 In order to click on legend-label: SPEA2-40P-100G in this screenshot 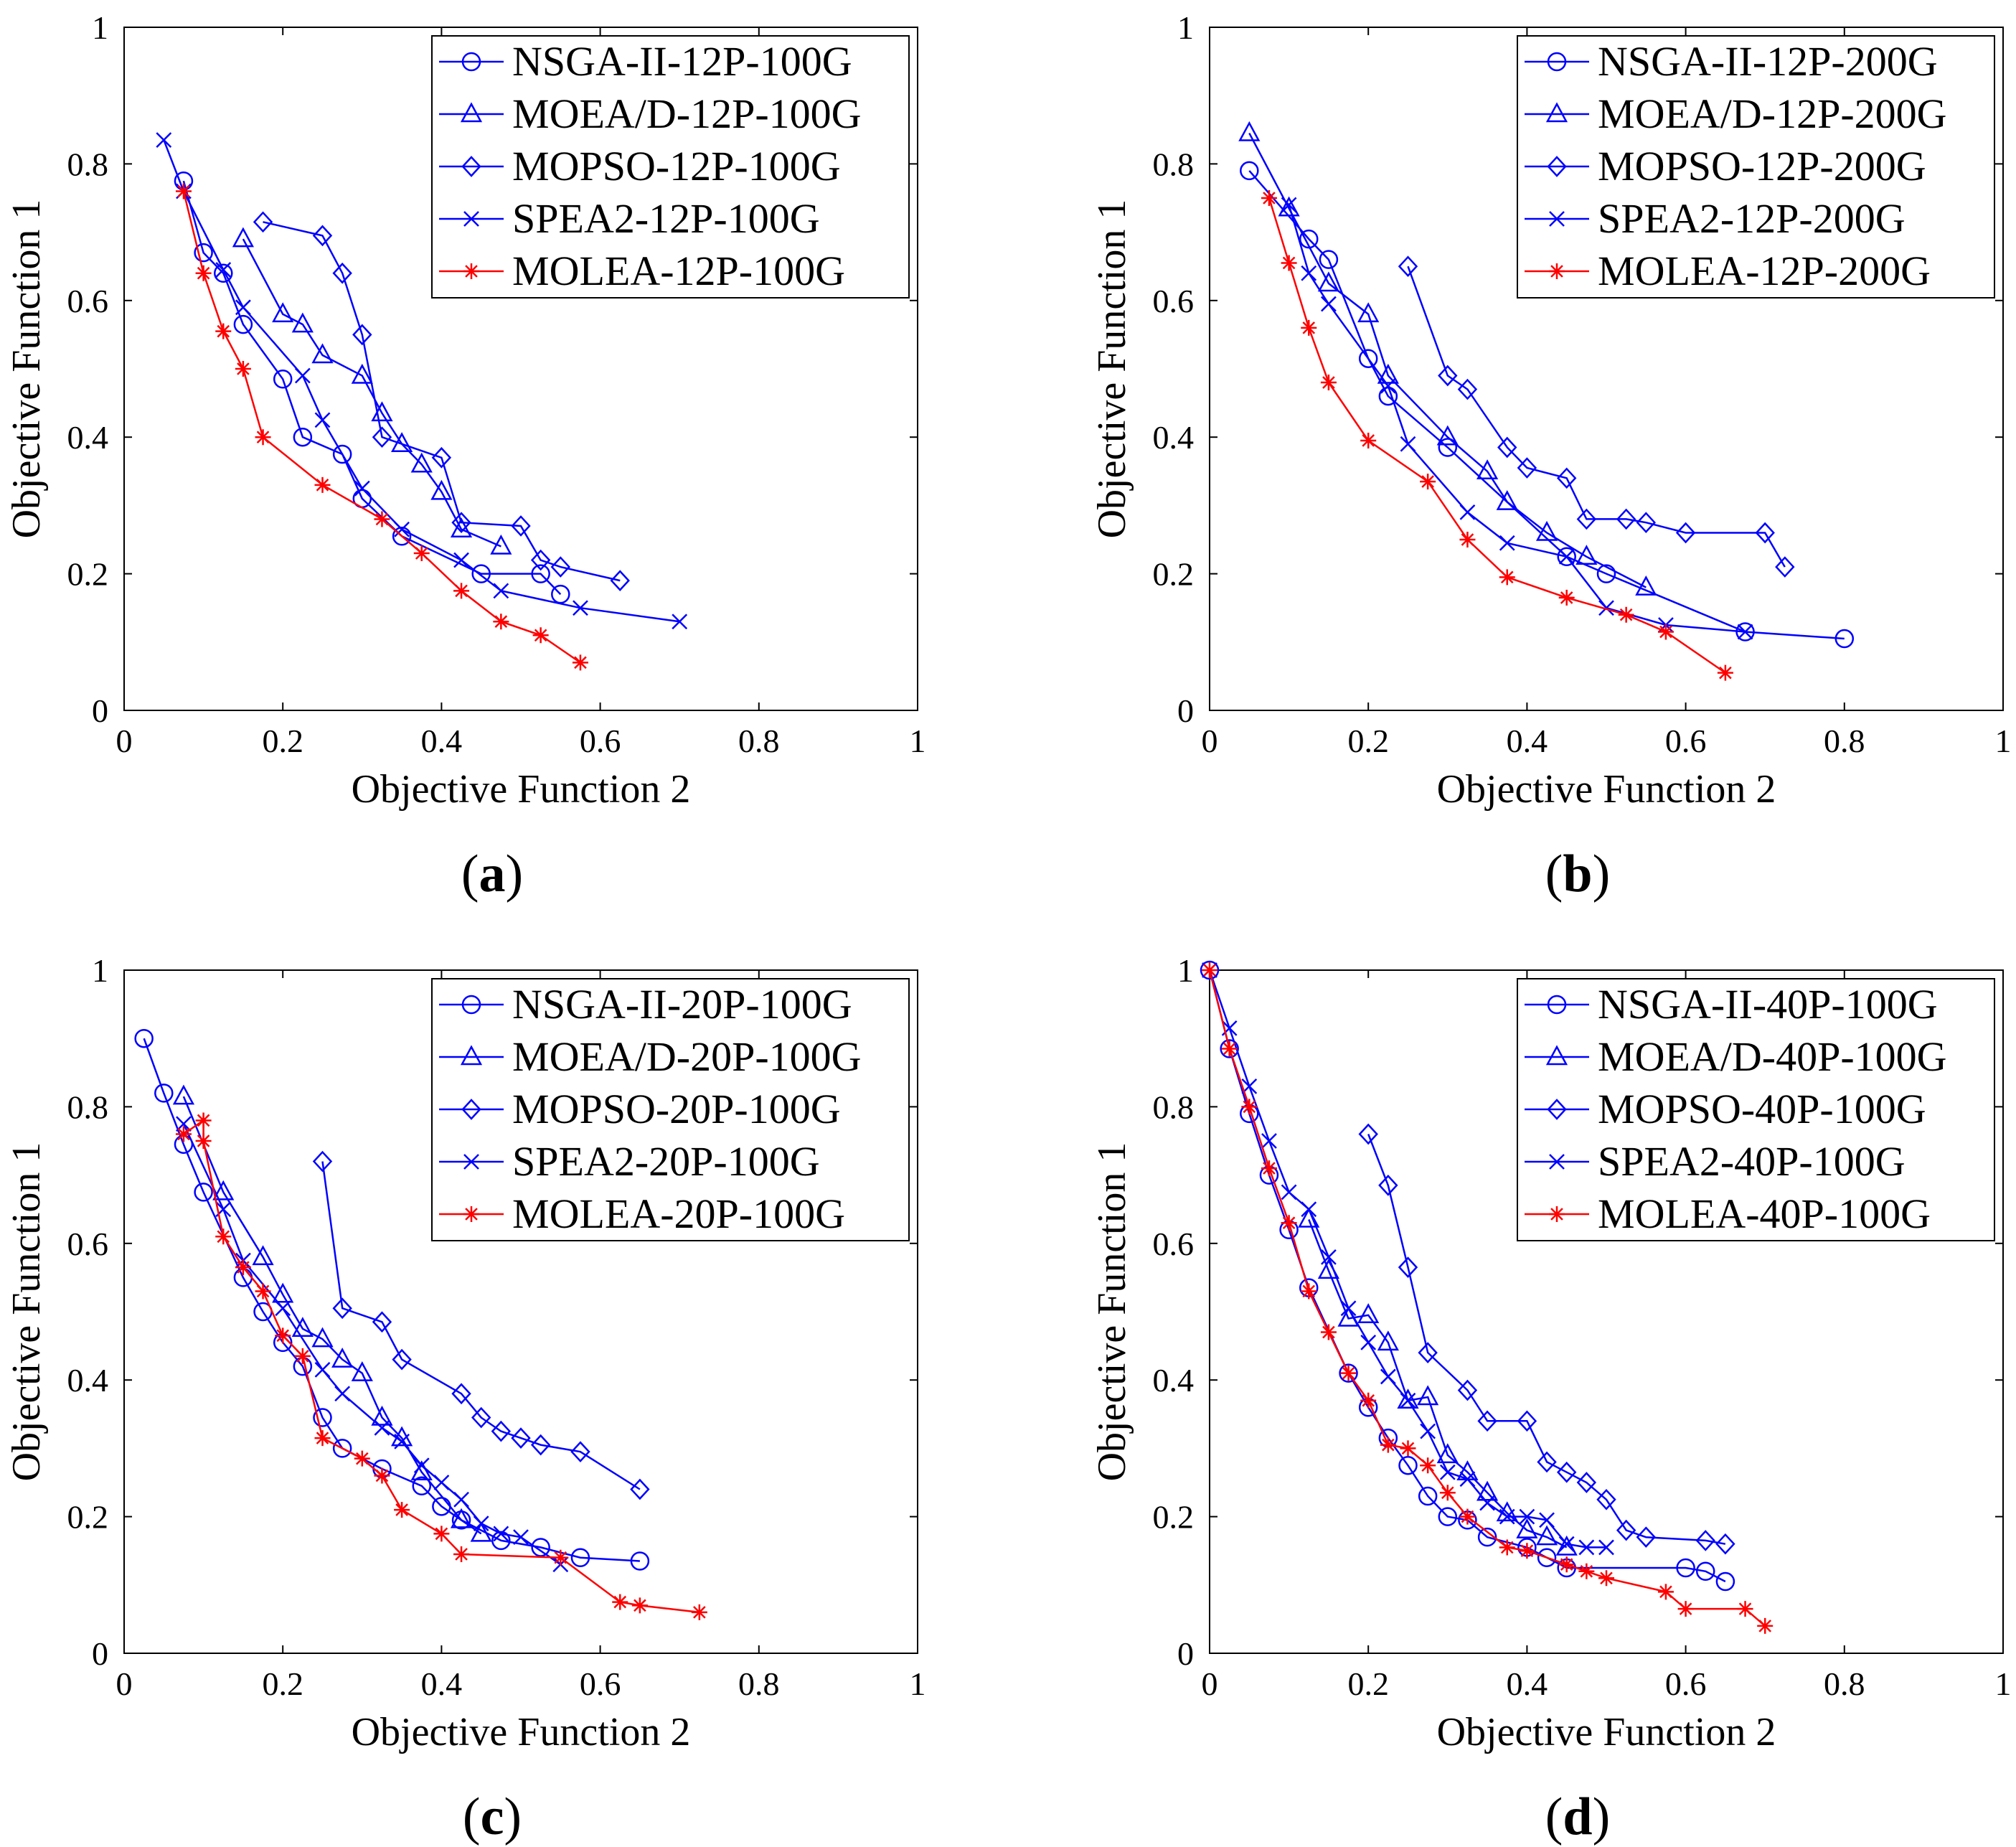, I will do `click(1752, 1161)`.